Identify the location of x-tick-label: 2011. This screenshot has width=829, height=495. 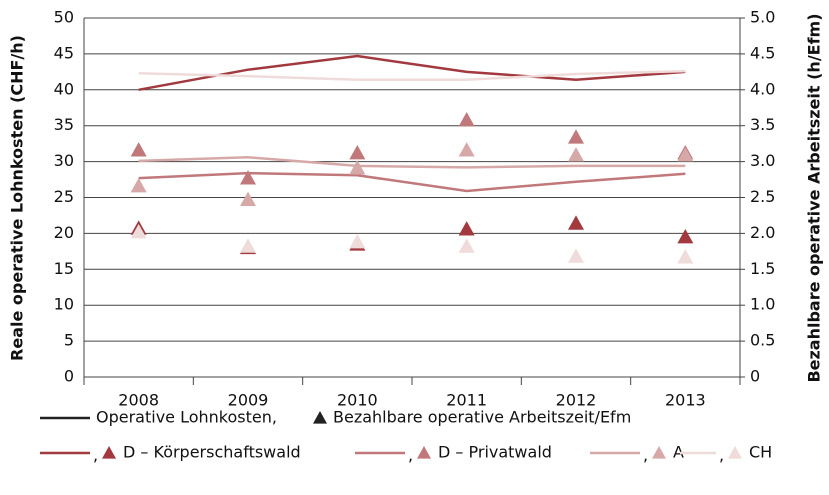
(466, 400).